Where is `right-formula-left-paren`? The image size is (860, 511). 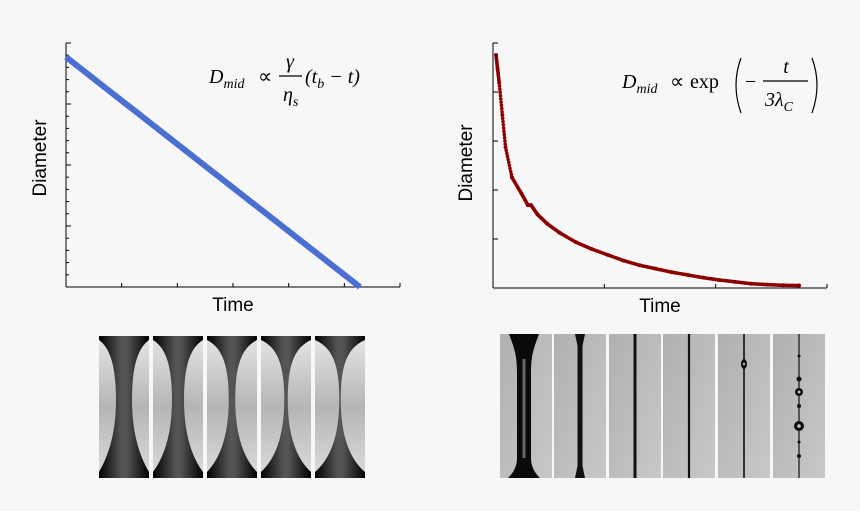 right-formula-left-paren is located at coordinates (738, 85).